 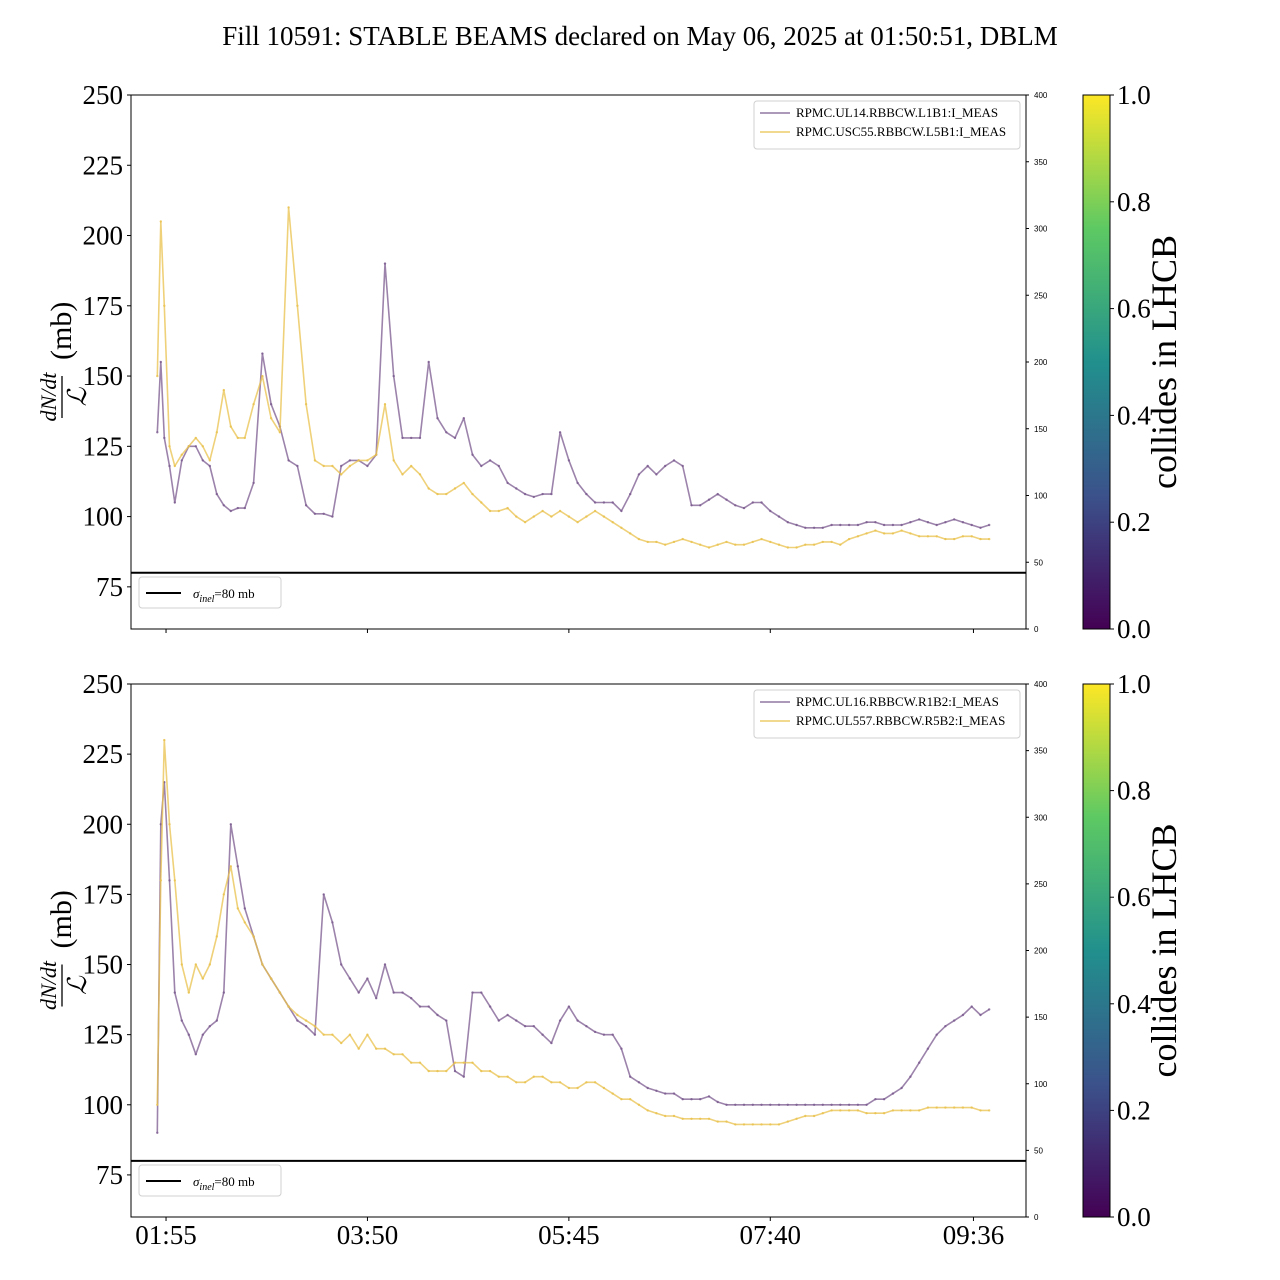 What do you see at coordinates (1041, 229) in the screenshot?
I see `right-y-tick-label: 300` at bounding box center [1041, 229].